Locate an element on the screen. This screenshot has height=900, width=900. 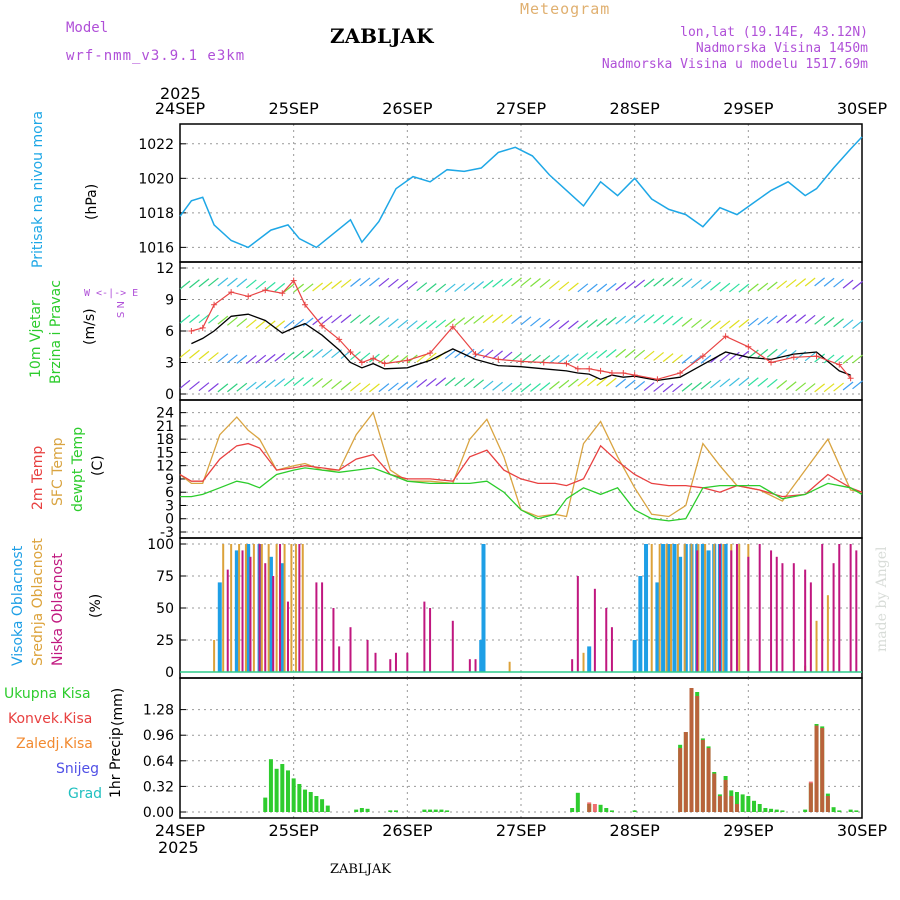
y-tick-label: 75 is located at coordinates (165, 577).